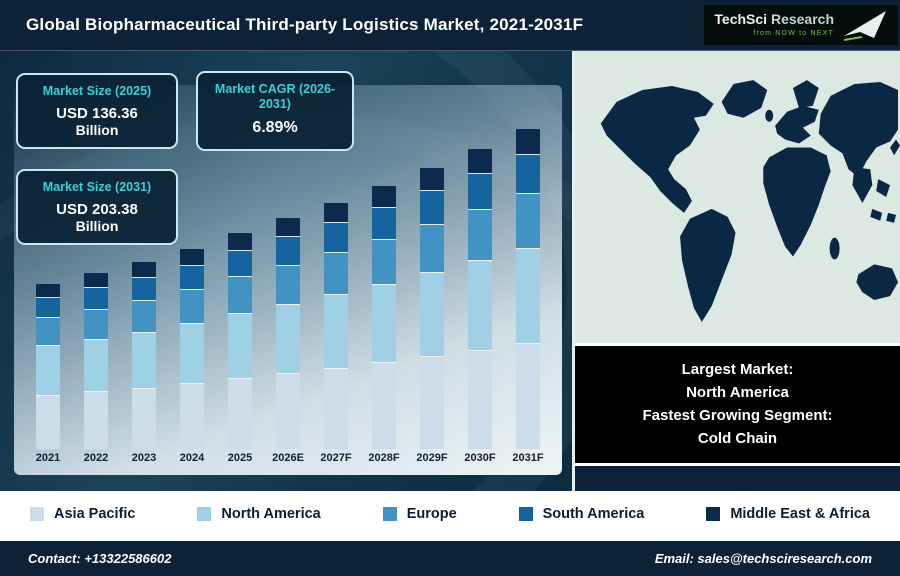  What do you see at coordinates (275, 110) in the screenshot?
I see `market-cagr-box: Market CAGR (2026-2031) 6.89%` at bounding box center [275, 110].